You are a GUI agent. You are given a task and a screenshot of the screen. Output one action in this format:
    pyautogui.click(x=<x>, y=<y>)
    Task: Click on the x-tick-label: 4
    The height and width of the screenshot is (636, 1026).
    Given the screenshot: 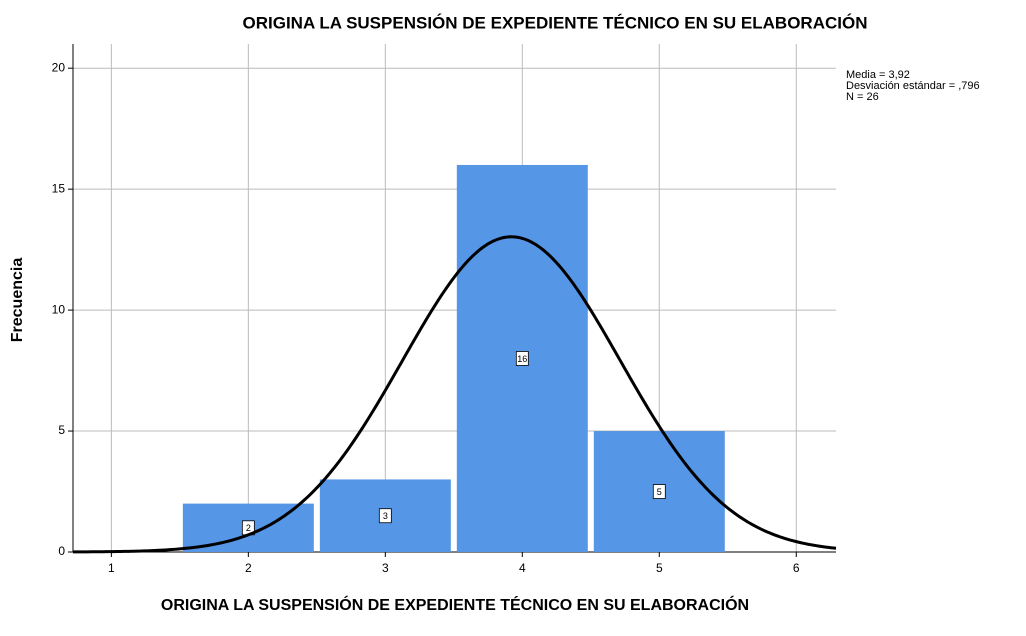 What is the action you would take?
    pyautogui.click(x=522, y=568)
    